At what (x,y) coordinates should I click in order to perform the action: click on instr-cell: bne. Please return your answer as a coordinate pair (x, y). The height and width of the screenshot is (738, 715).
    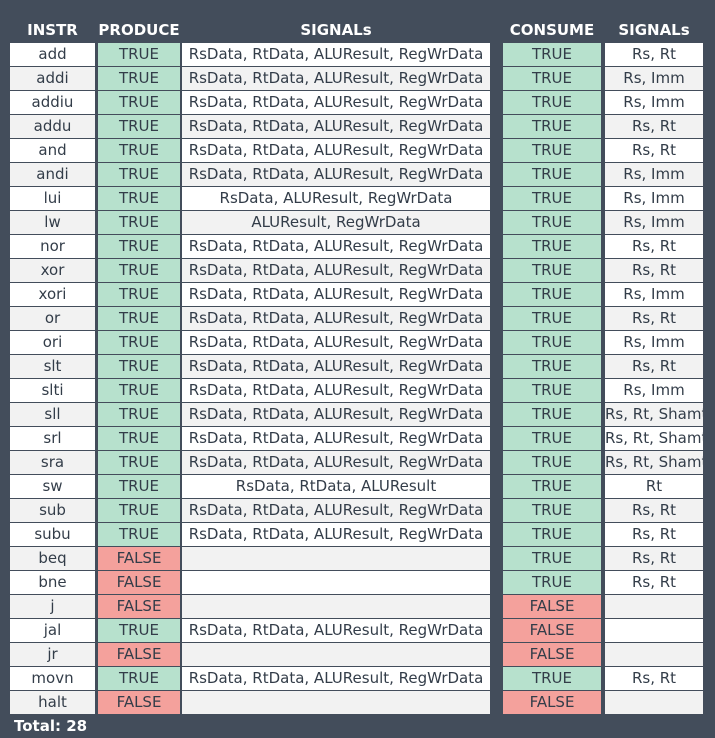
    Looking at the image, I should click on (52, 582).